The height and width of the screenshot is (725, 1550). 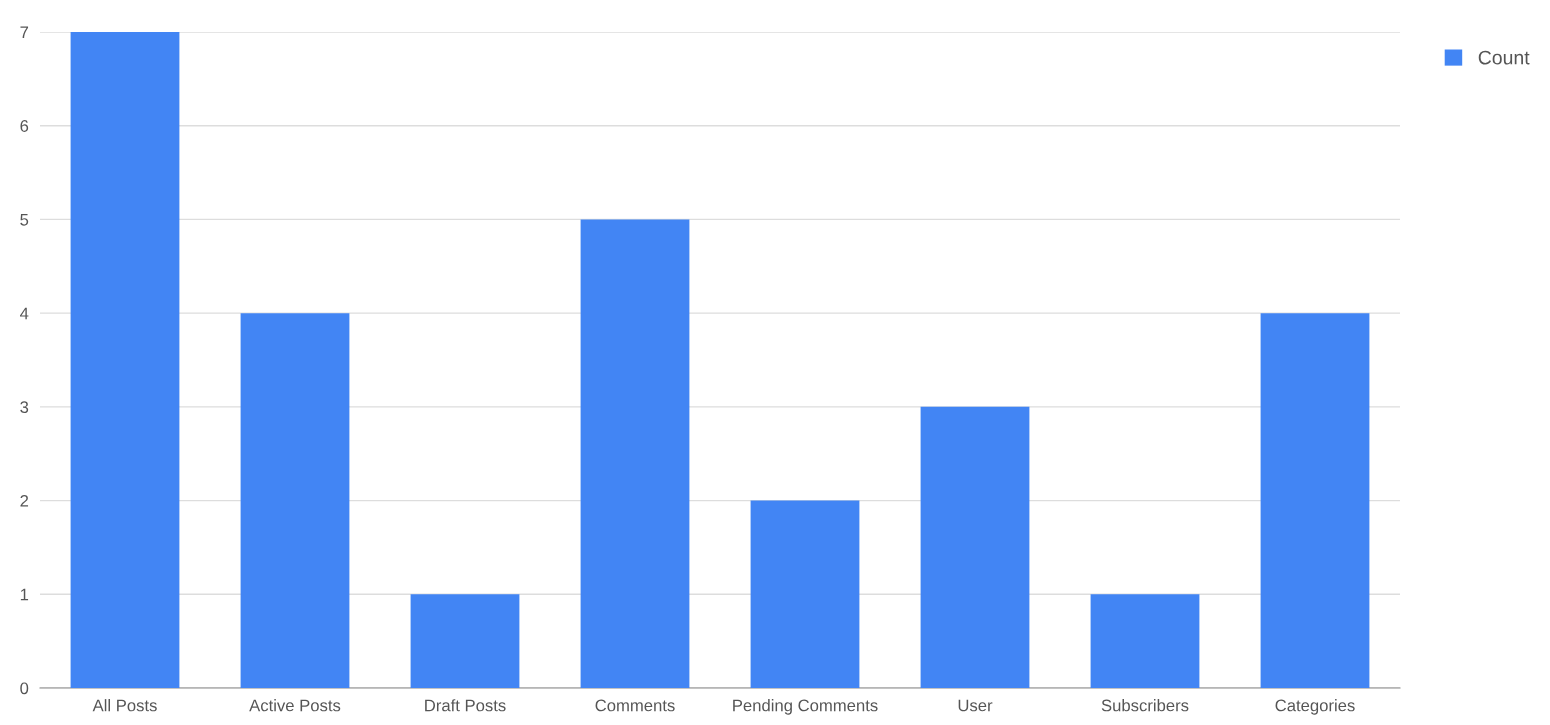 I want to click on x-tick-label: User, so click(x=975, y=705).